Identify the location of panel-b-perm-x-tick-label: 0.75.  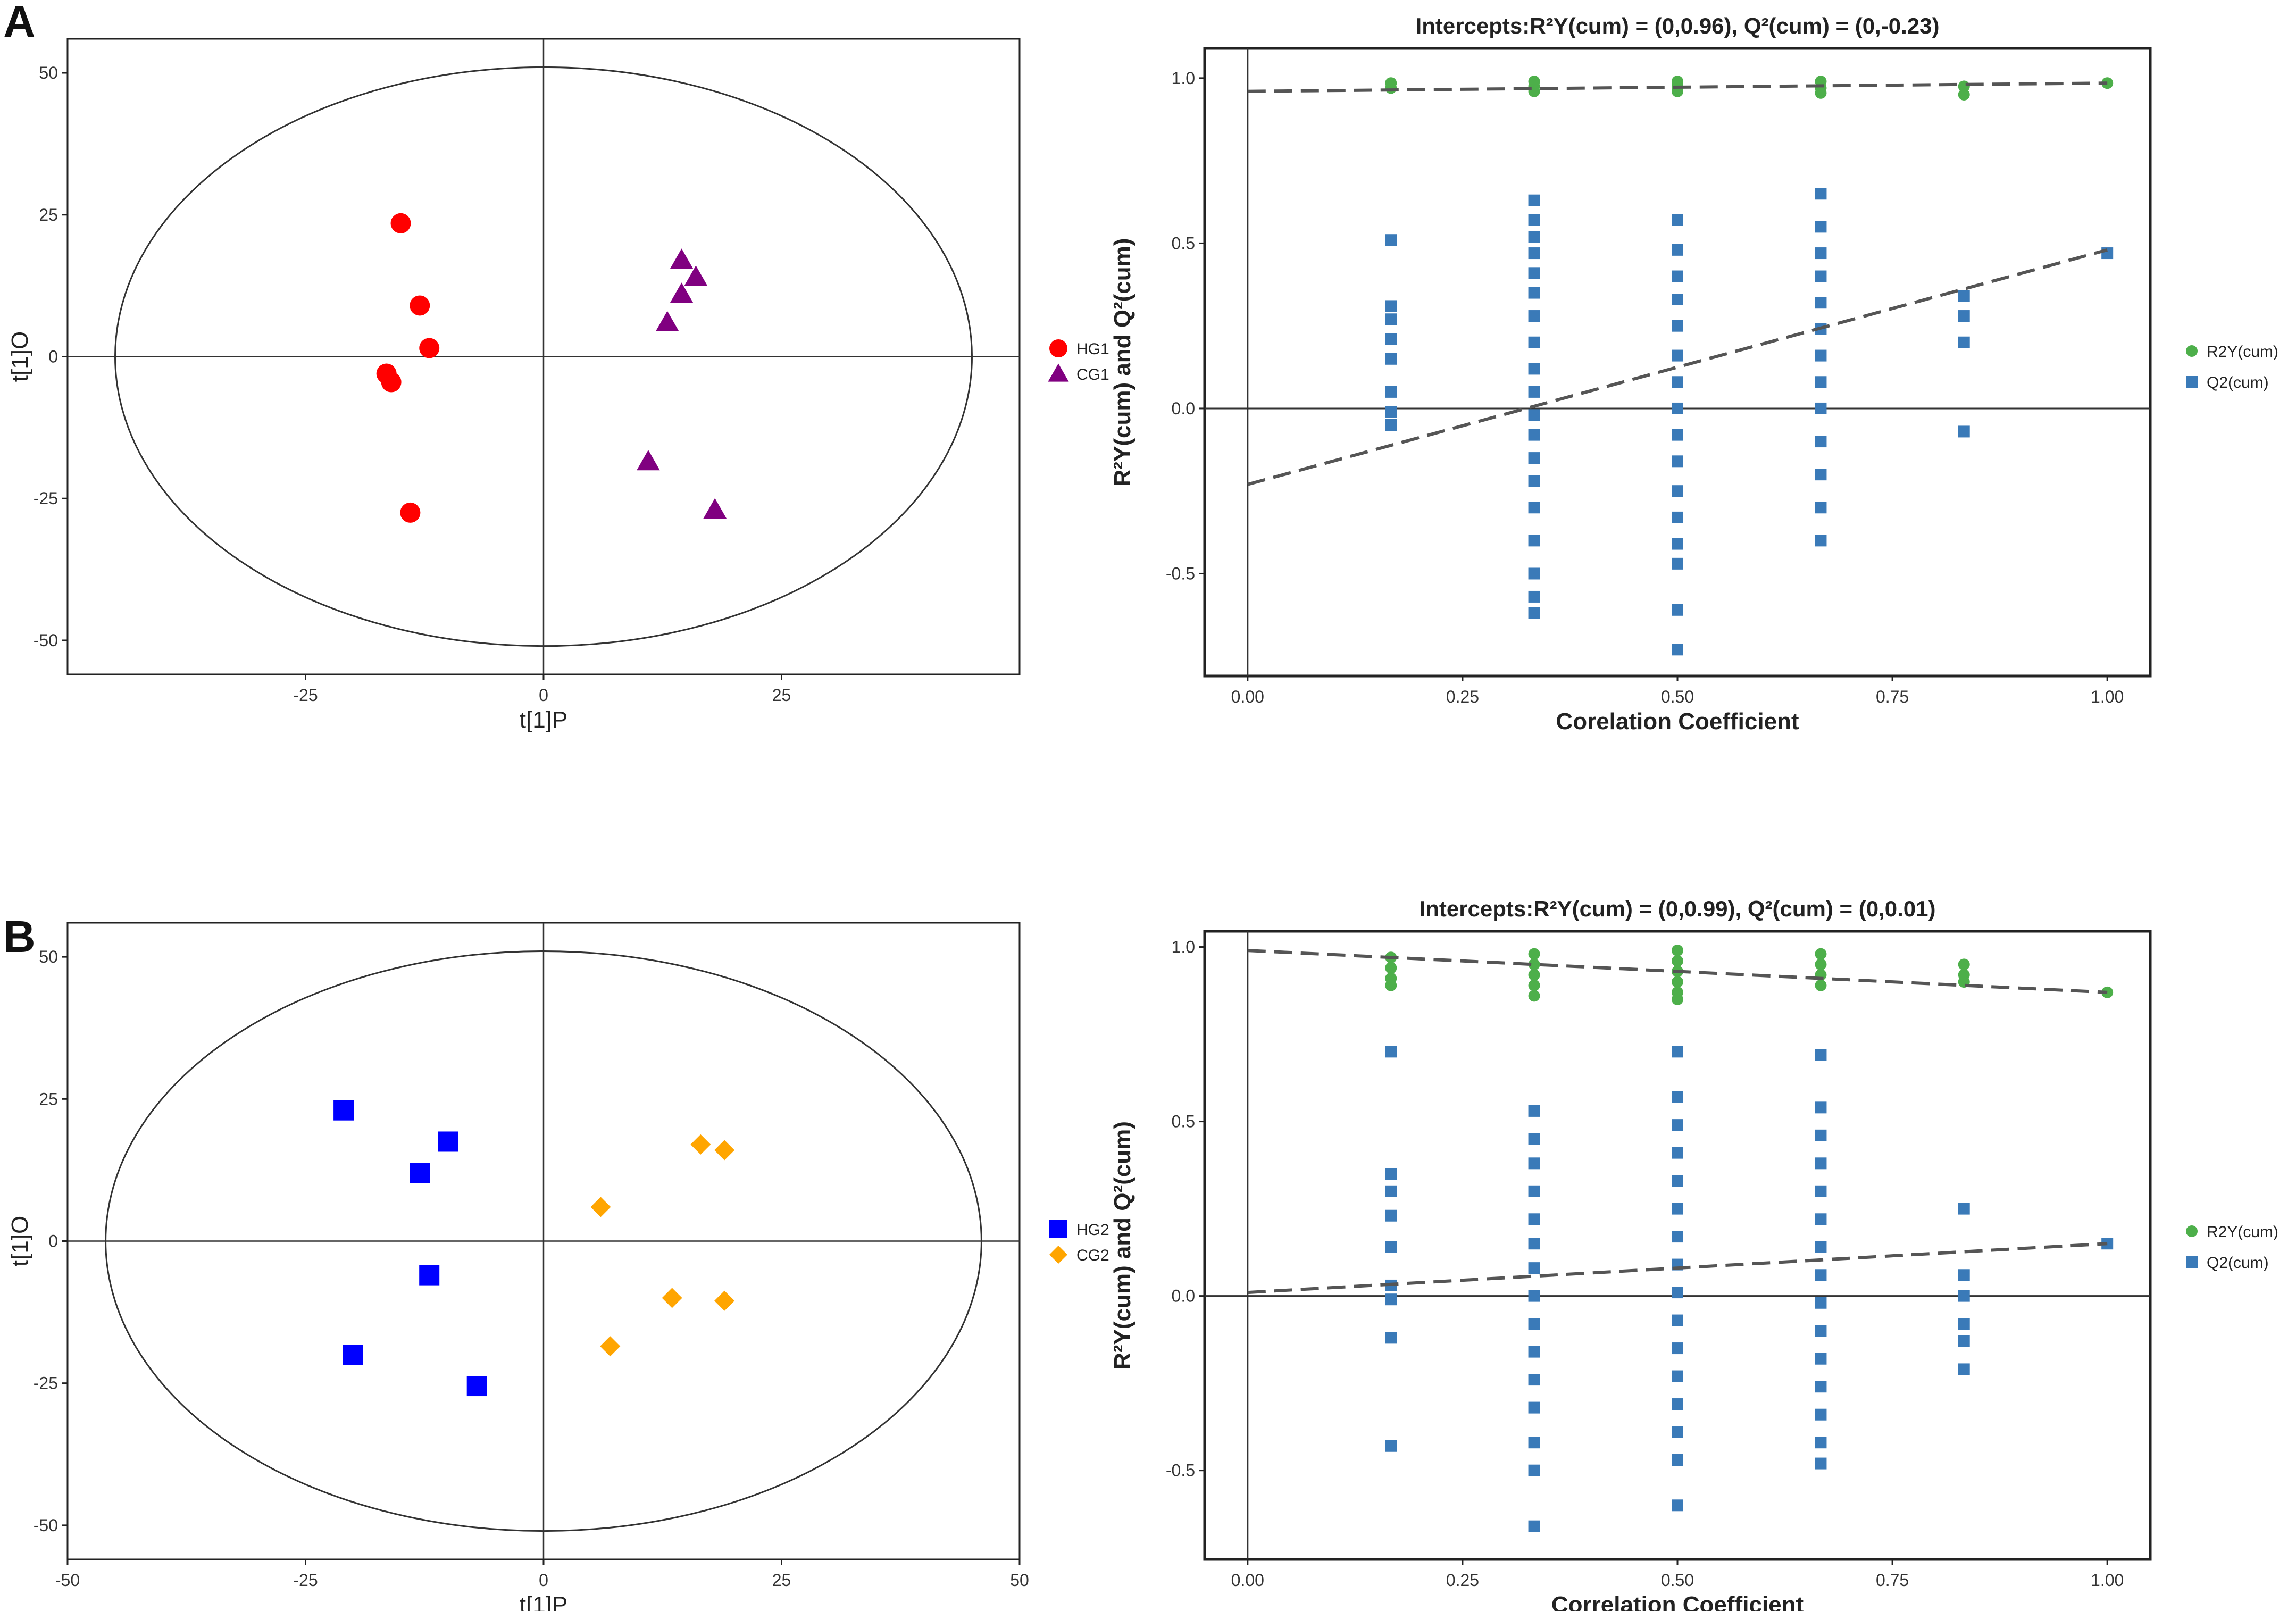
(1892, 1581).